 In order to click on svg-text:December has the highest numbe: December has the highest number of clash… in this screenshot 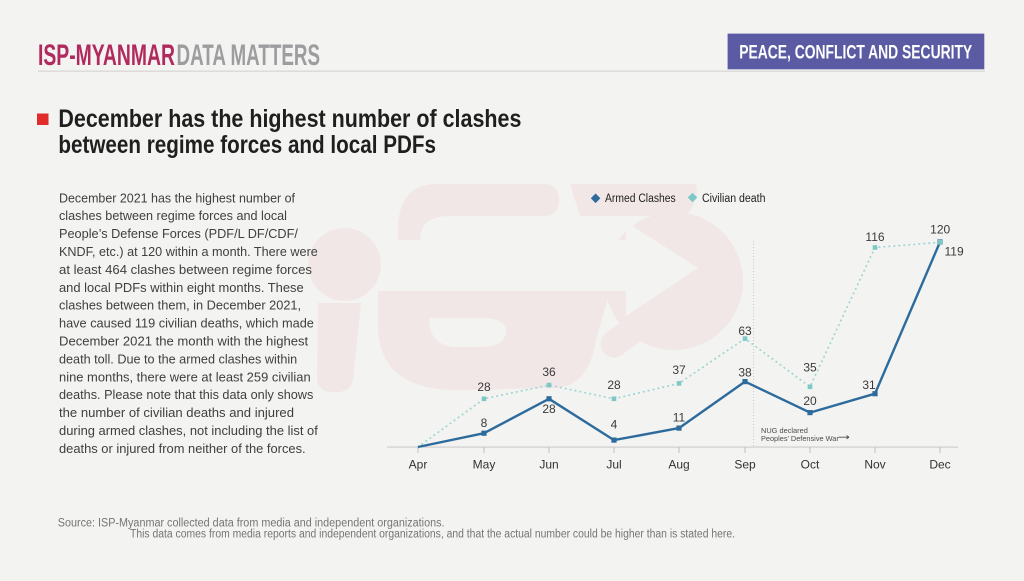, I will do `click(289, 119)`.